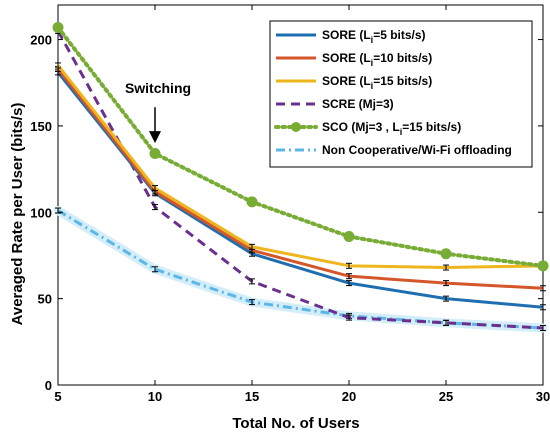  I want to click on y-tick-label: 150, so click(41, 126).